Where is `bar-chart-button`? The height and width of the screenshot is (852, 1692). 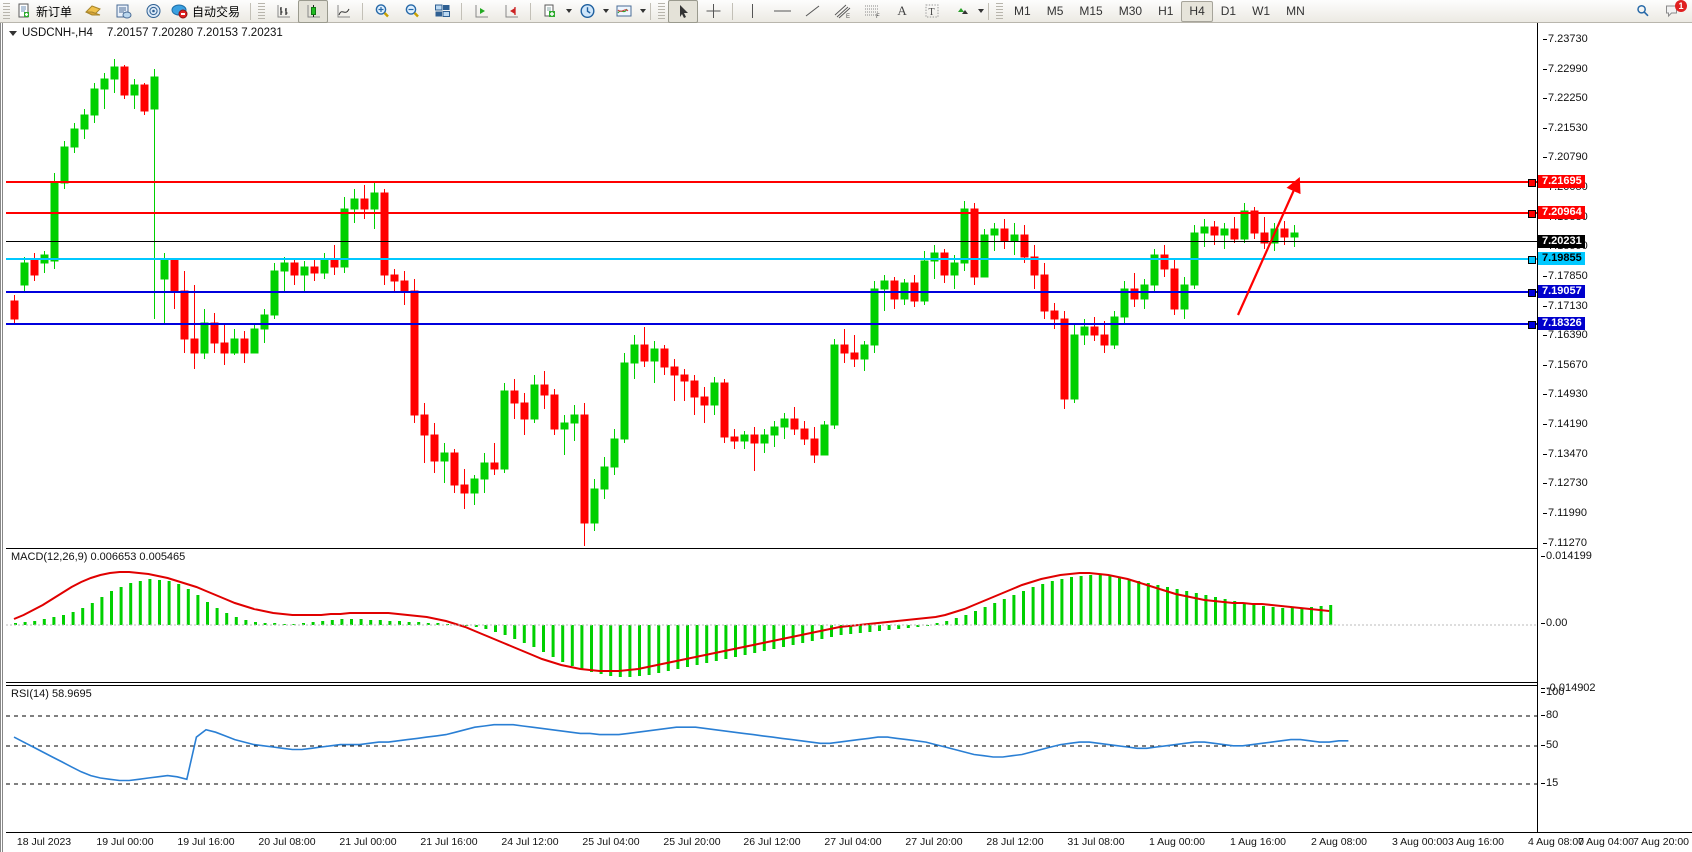
bar-chart-button is located at coordinates (283, 11).